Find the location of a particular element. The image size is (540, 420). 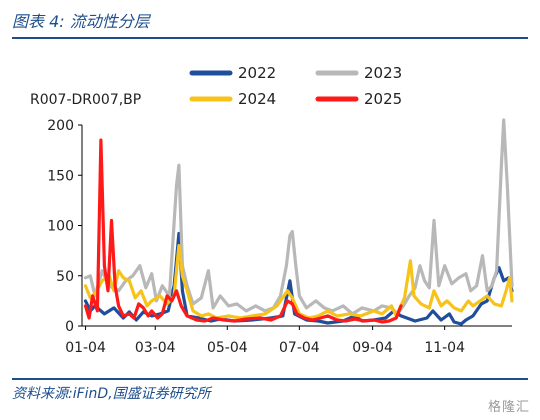

legend-label-2023: 2023 is located at coordinates (383, 73).